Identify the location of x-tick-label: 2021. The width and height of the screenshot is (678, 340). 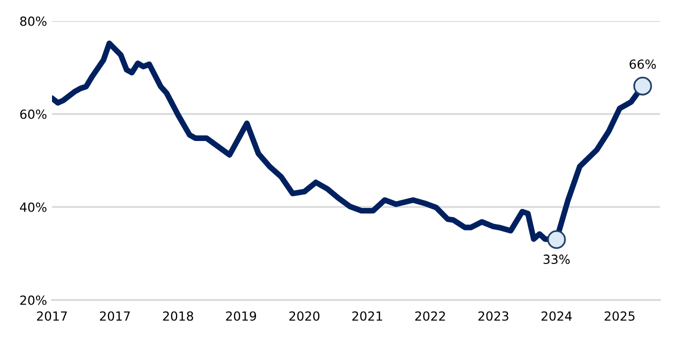
(367, 316).